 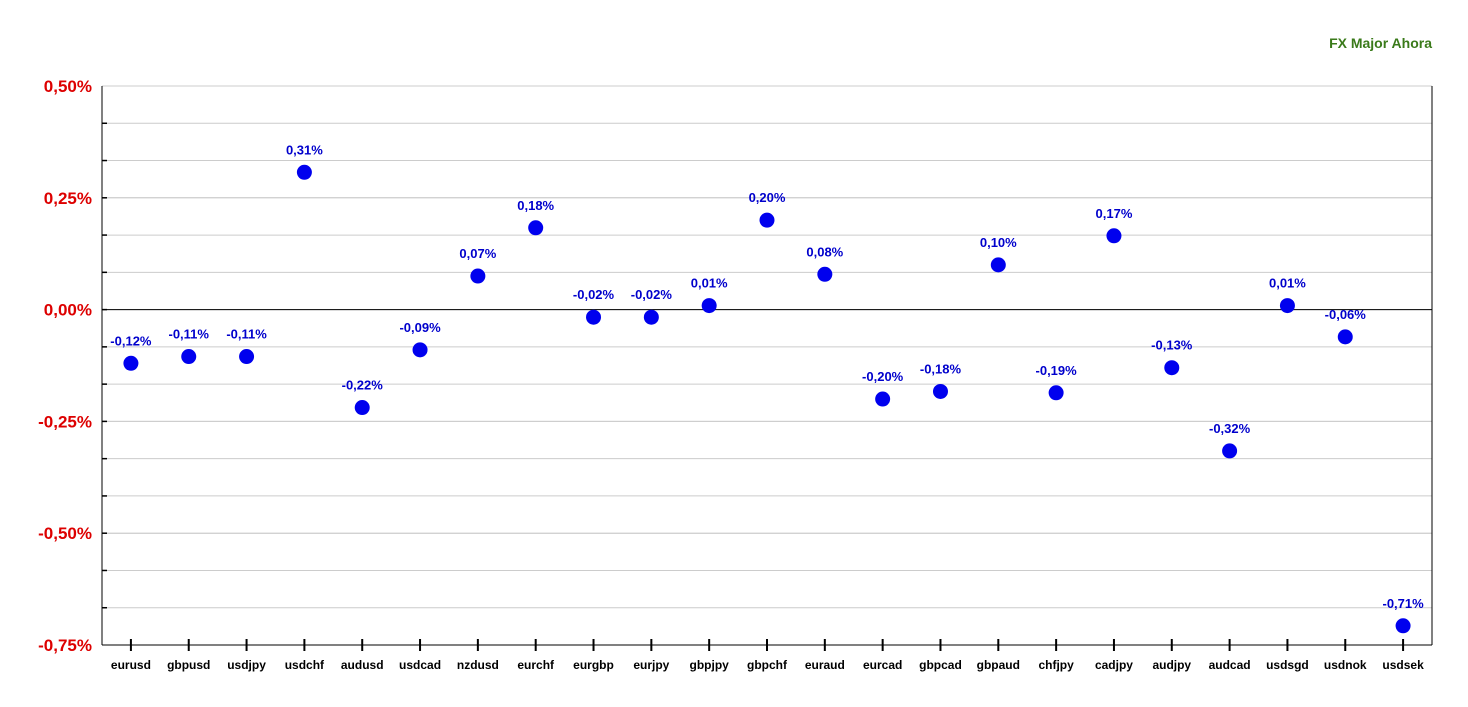 What do you see at coordinates (767, 197) in the screenshot?
I see `data-label: 0,20%` at bounding box center [767, 197].